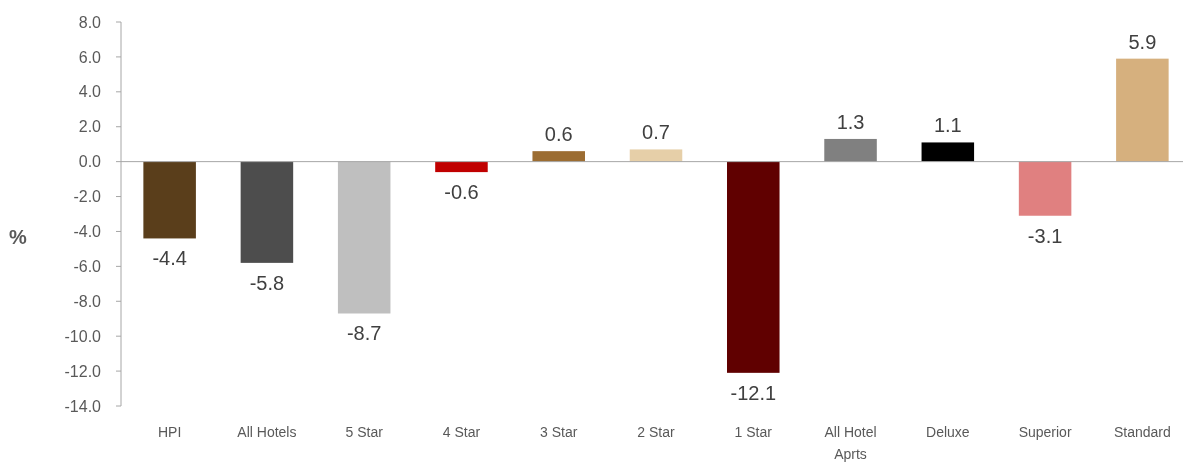 The image size is (1183, 463). What do you see at coordinates (656, 432) in the screenshot?
I see `x-tick-label: 2 Star` at bounding box center [656, 432].